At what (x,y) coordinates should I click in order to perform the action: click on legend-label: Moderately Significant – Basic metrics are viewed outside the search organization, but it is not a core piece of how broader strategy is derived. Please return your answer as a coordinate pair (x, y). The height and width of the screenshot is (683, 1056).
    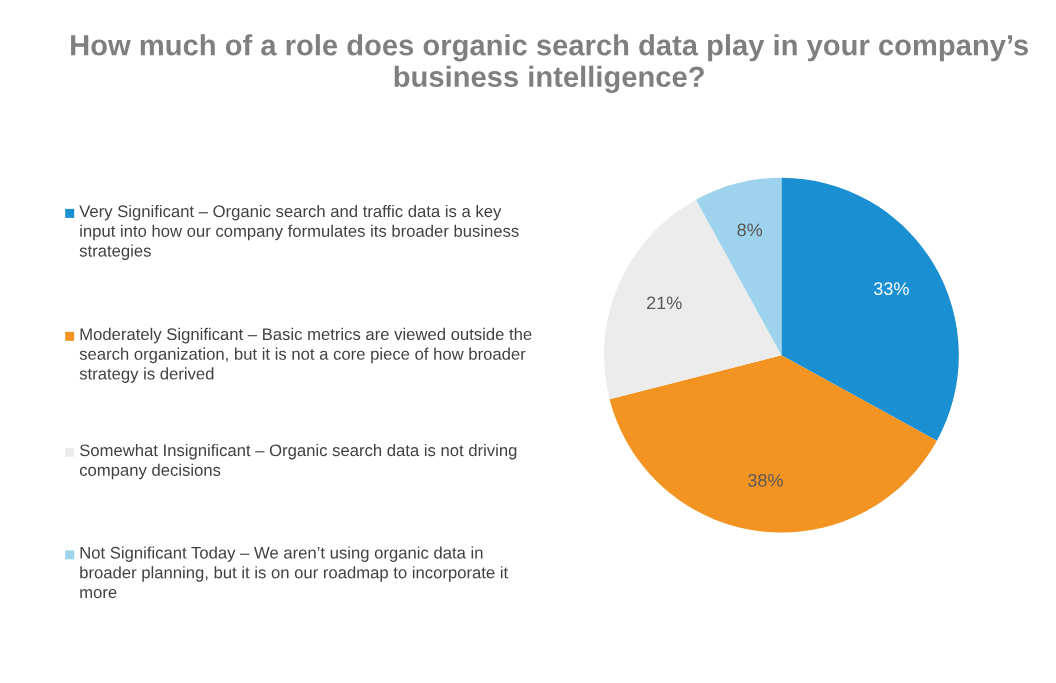
    Looking at the image, I should click on (305, 355).